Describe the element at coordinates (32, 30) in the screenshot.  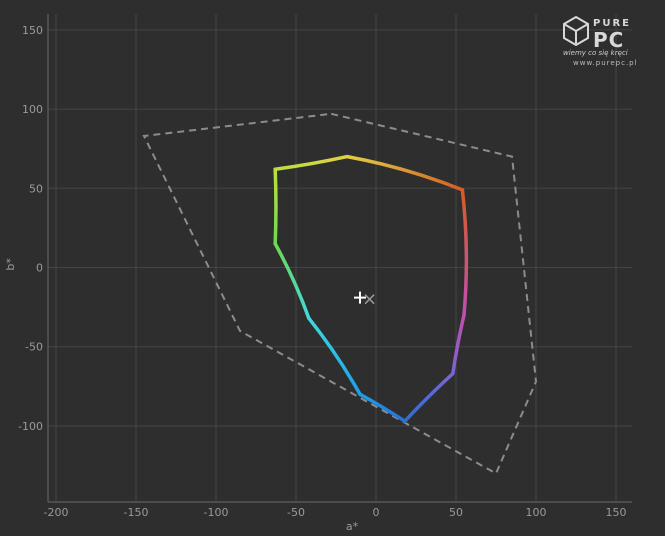
I see `y-tick-label: 150` at that location.